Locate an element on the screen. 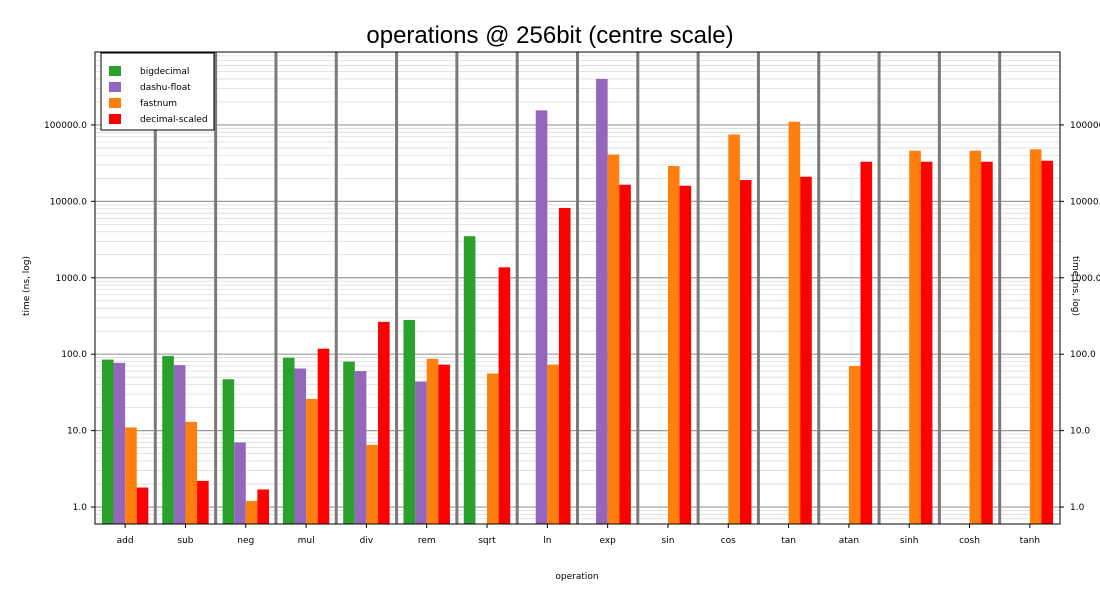  y-tick-label-left: 10000.0 is located at coordinates (68, 202).